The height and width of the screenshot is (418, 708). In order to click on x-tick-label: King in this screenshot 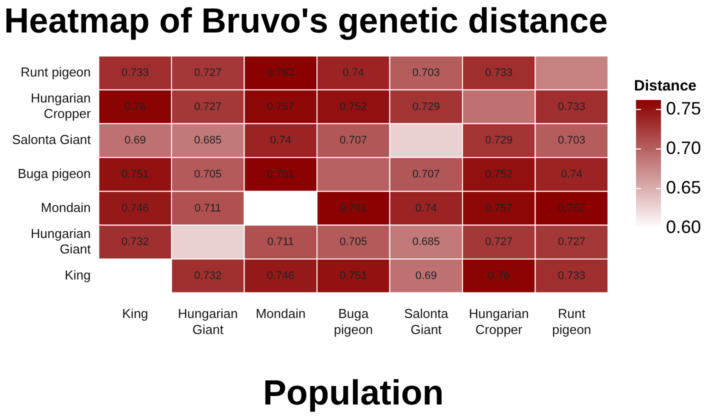, I will do `click(135, 314)`.